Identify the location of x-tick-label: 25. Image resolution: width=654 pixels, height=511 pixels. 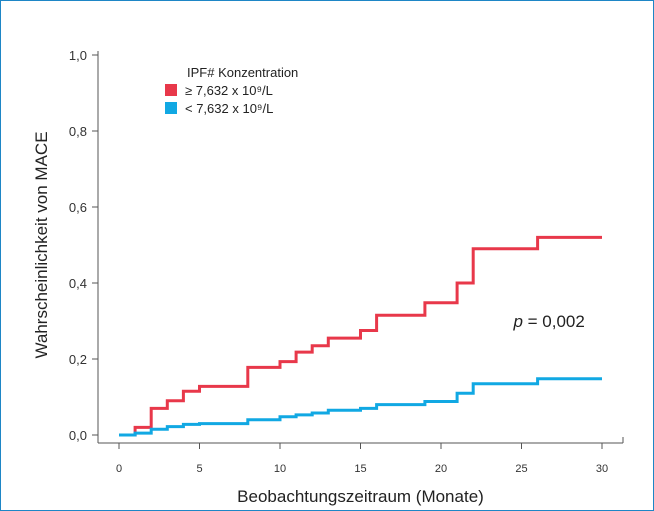
(521, 469).